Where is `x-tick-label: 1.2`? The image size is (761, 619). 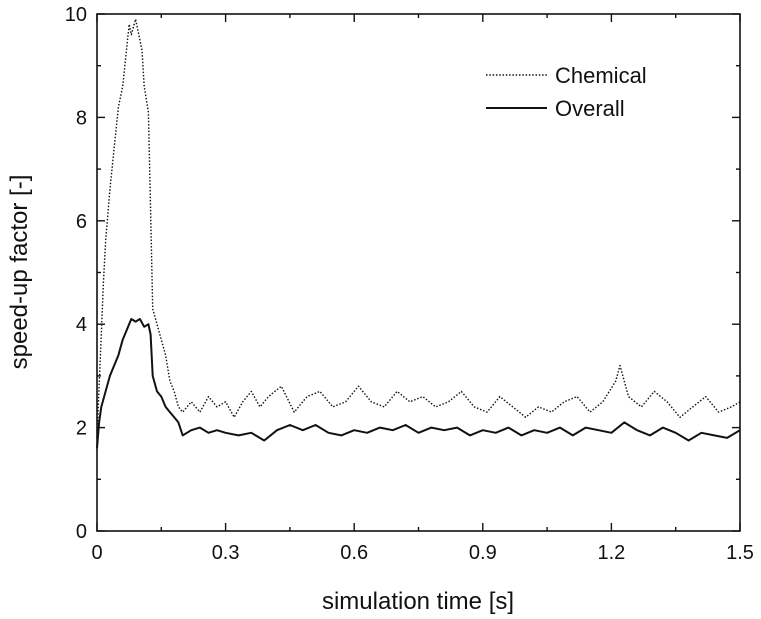 x-tick-label: 1.2 is located at coordinates (611, 553).